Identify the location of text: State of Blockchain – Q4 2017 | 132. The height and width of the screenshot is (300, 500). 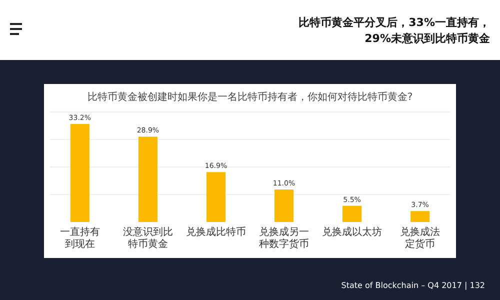
(413, 285).